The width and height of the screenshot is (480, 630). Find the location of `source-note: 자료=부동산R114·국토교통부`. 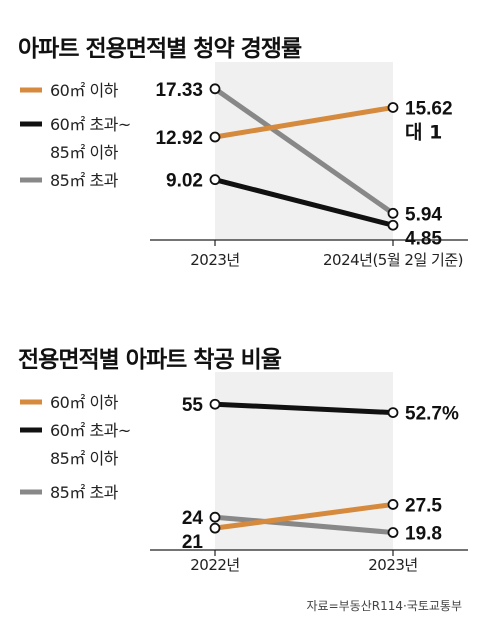

source-note: 자료=부동산R114·국토교통부 is located at coordinates (384, 606).